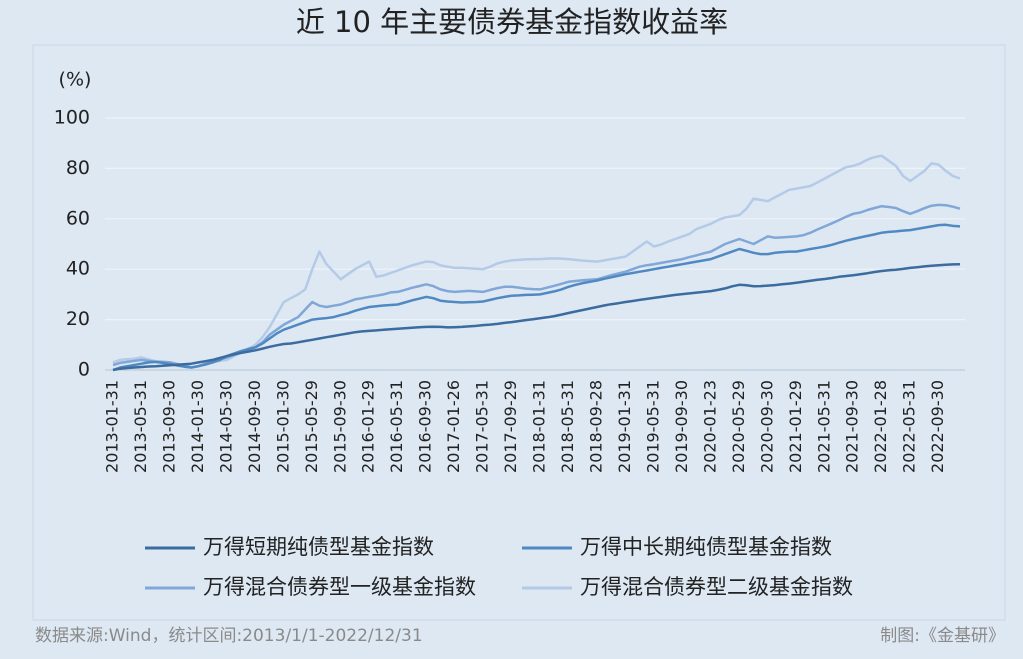 The width and height of the screenshot is (1023, 659). What do you see at coordinates (368, 426) in the screenshot?
I see `x-tick-label: 2016-01-29` at bounding box center [368, 426].